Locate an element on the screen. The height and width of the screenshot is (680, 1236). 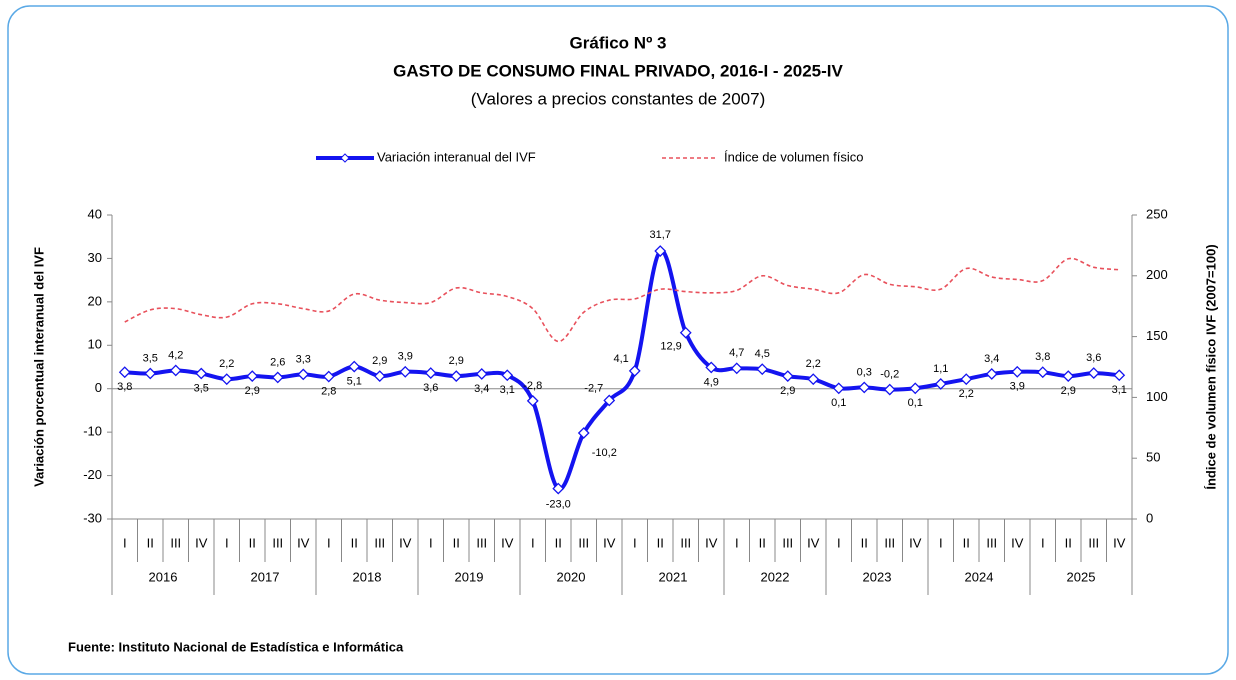
data-label: 4,1 is located at coordinates (620, 359).